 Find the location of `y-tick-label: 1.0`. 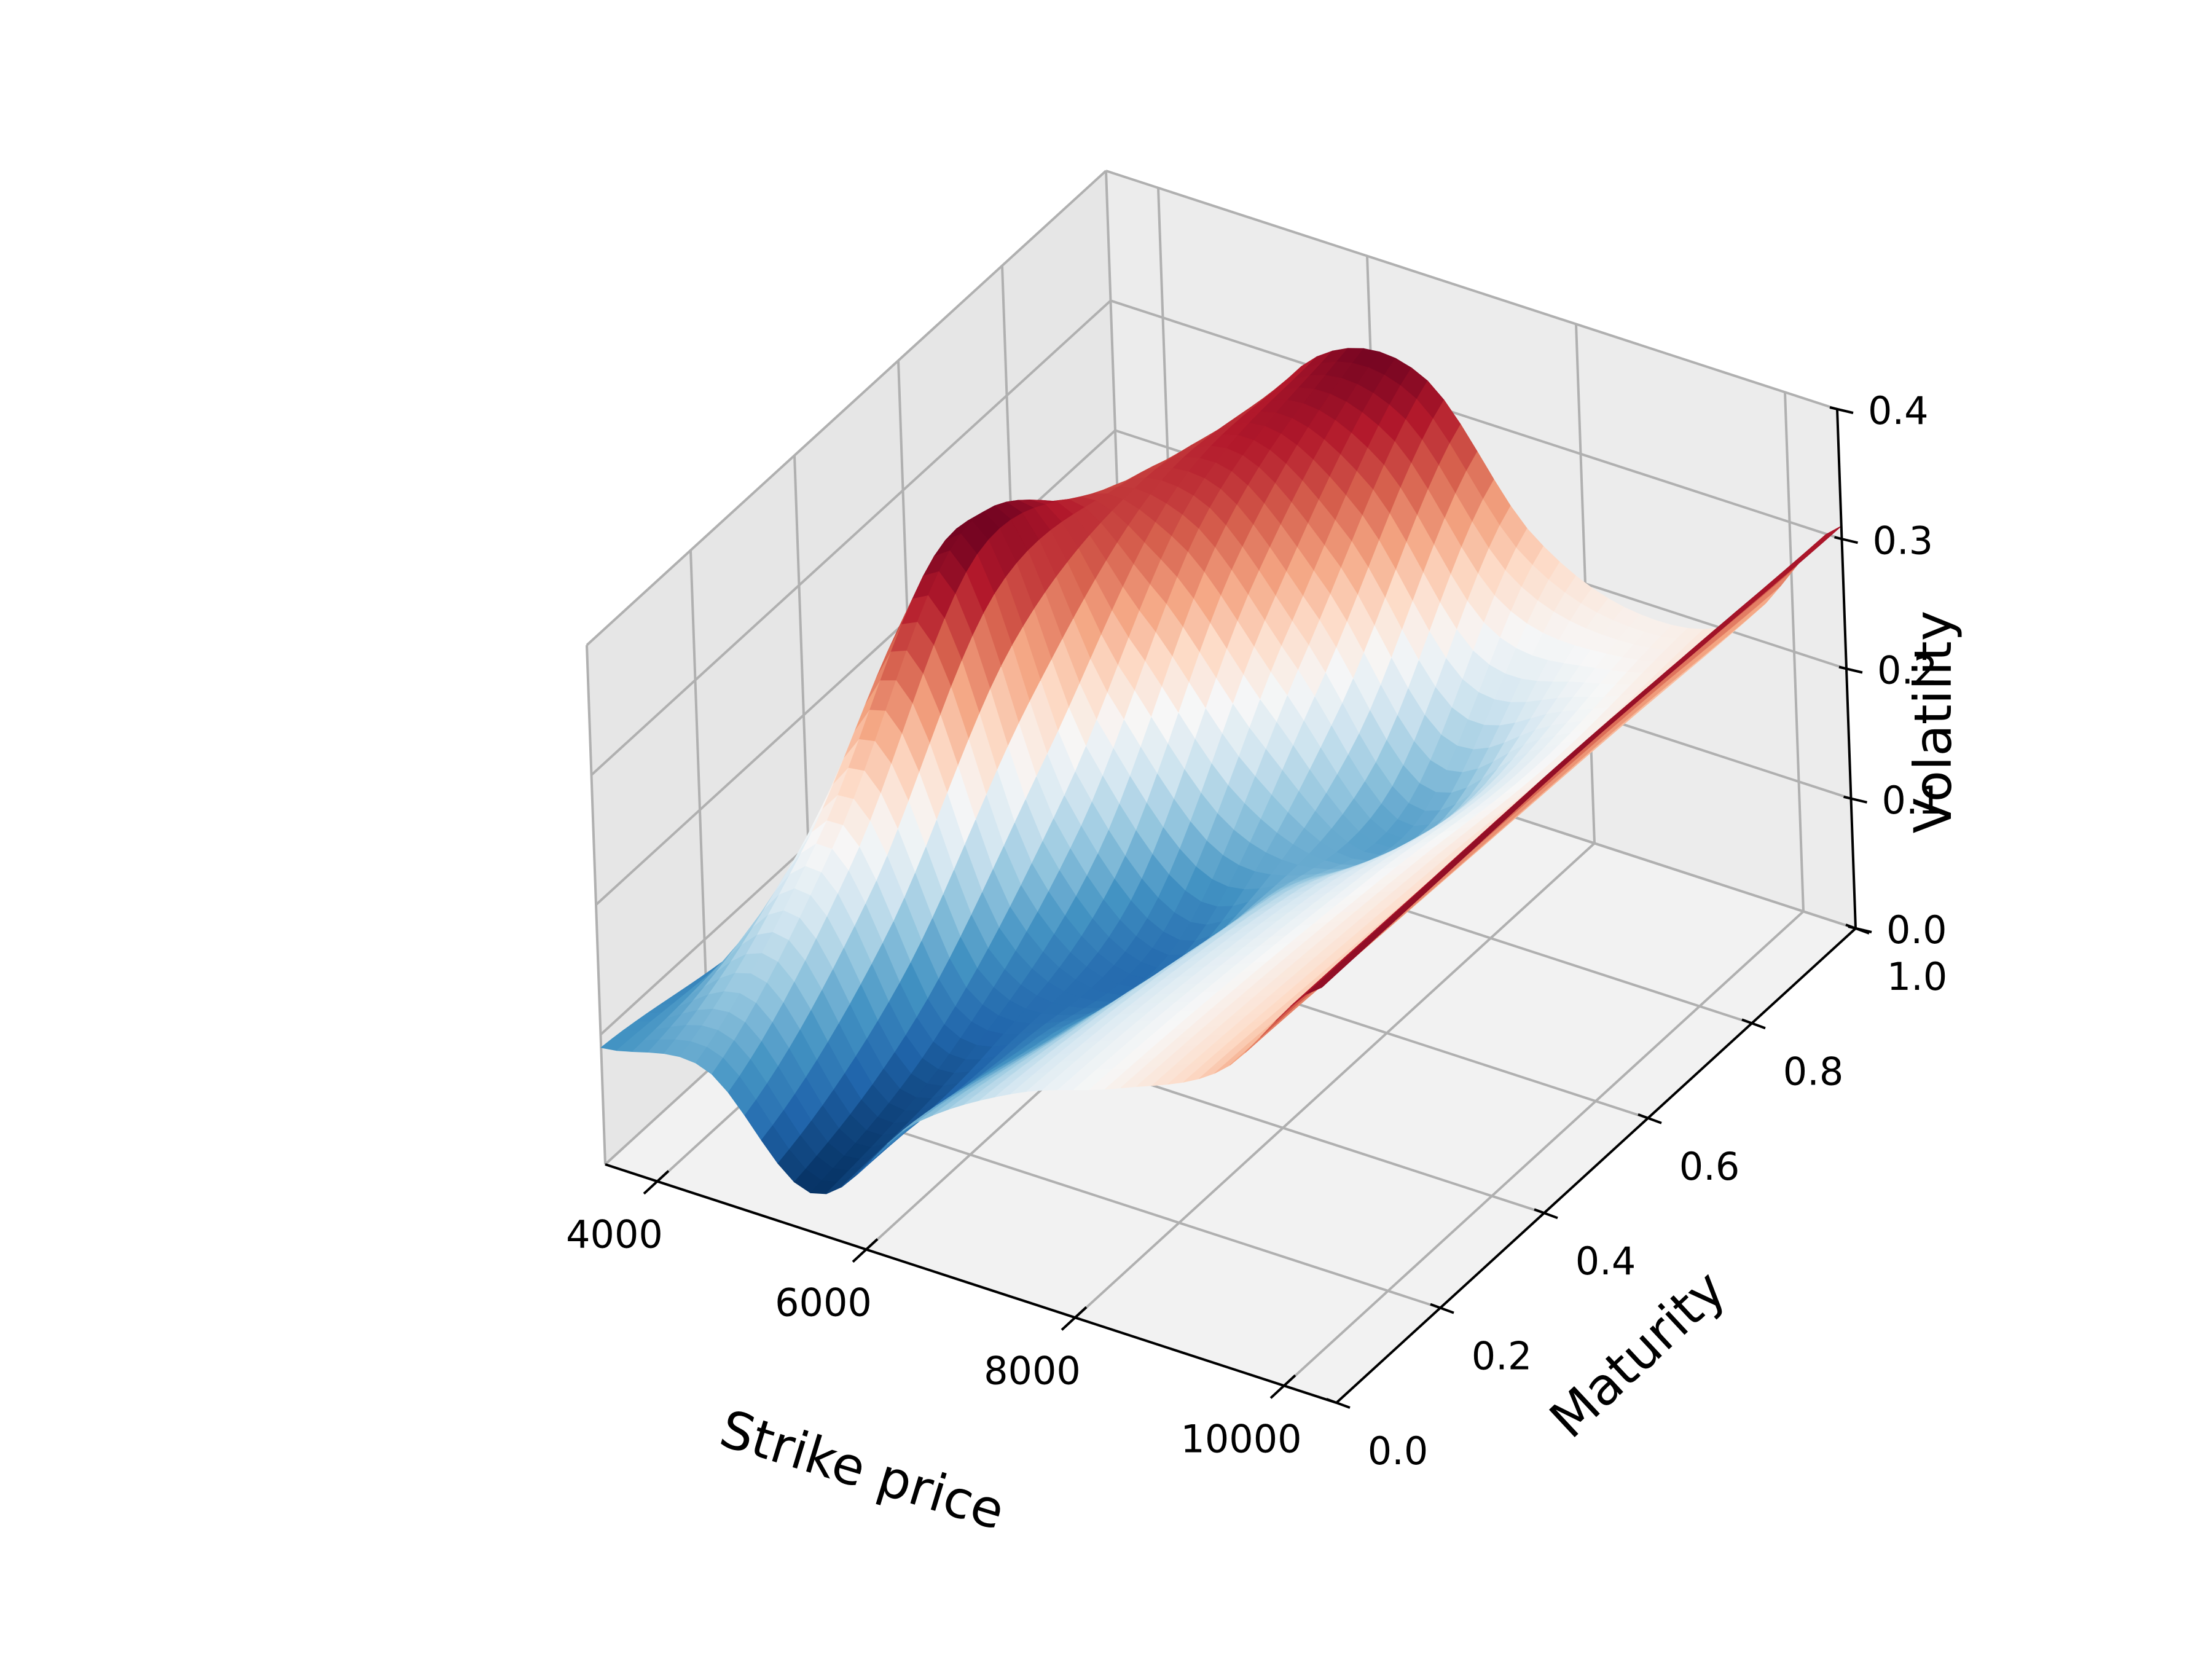

y-tick-label: 1.0 is located at coordinates (1917, 976).